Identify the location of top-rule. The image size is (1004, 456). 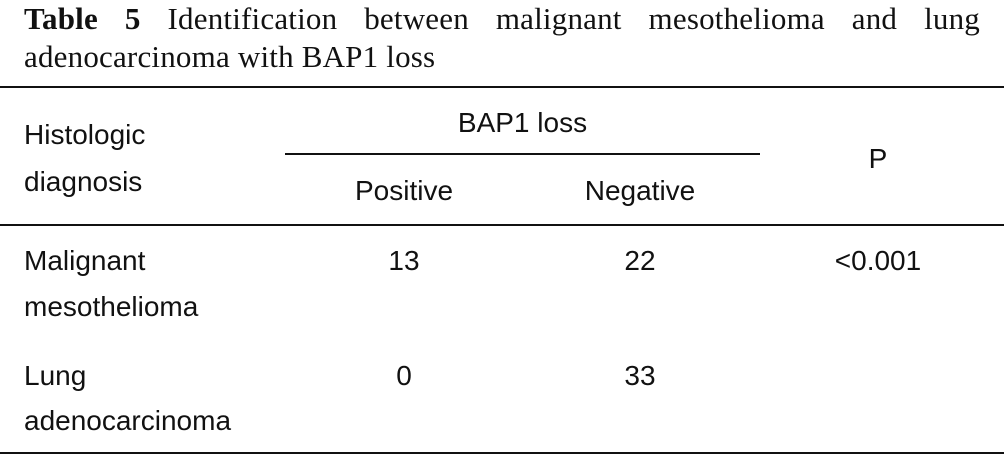
(502, 87).